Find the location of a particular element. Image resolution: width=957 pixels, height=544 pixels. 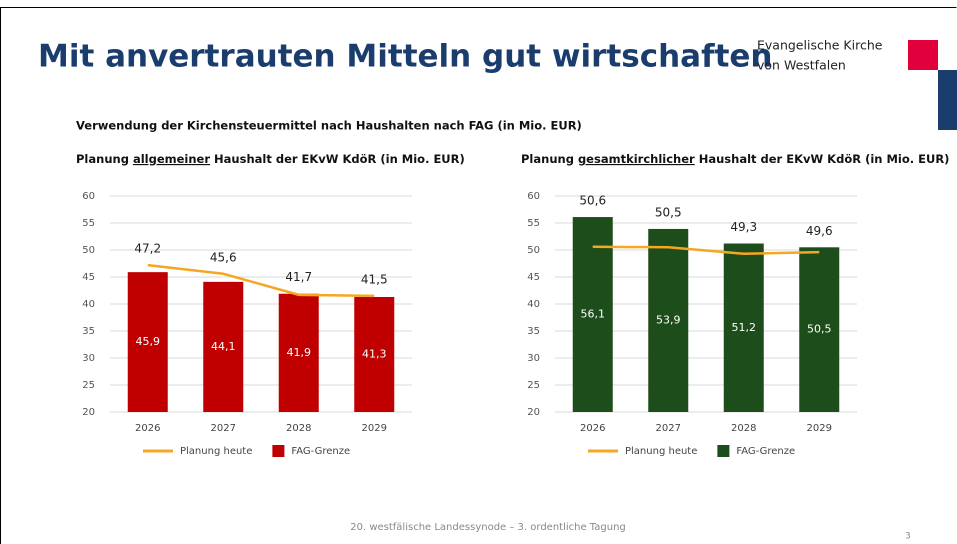

bar-value-label: 53,9 is located at coordinates (668, 319).